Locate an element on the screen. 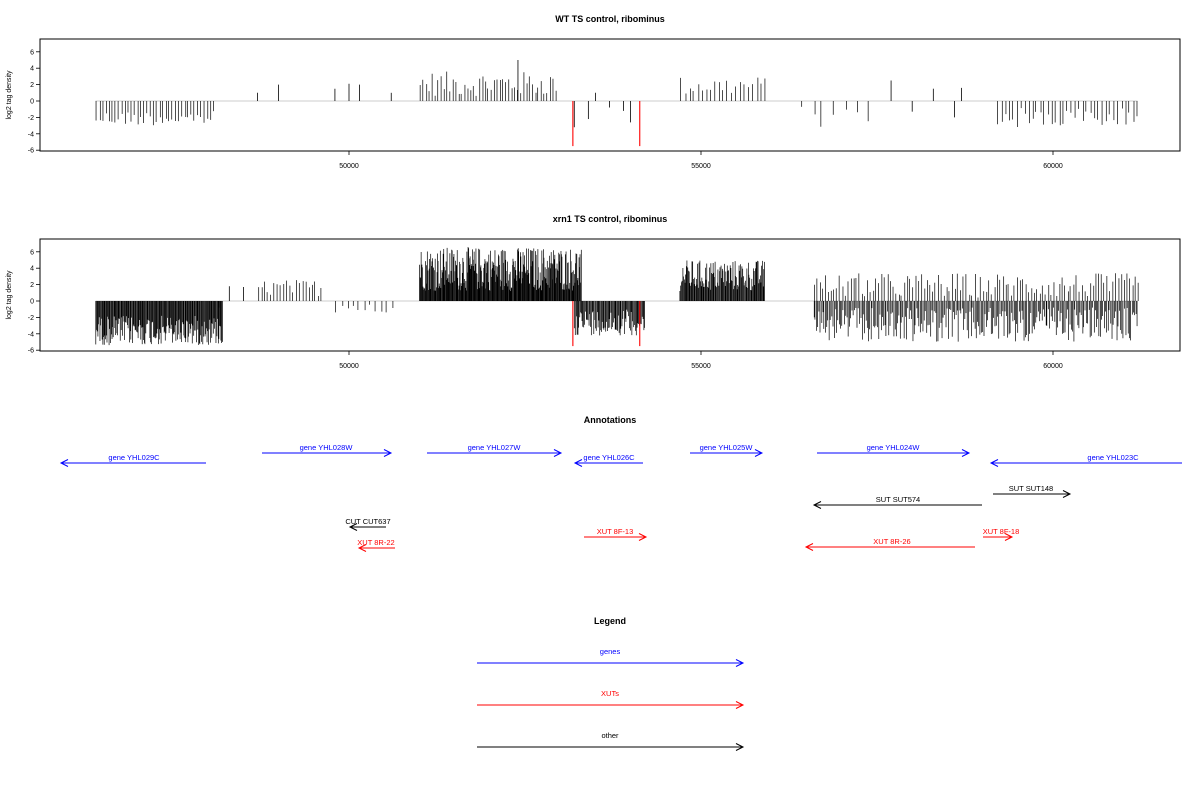 The width and height of the screenshot is (1200, 800). annotation-label: XUT 8F-18 is located at coordinates (1001, 531).